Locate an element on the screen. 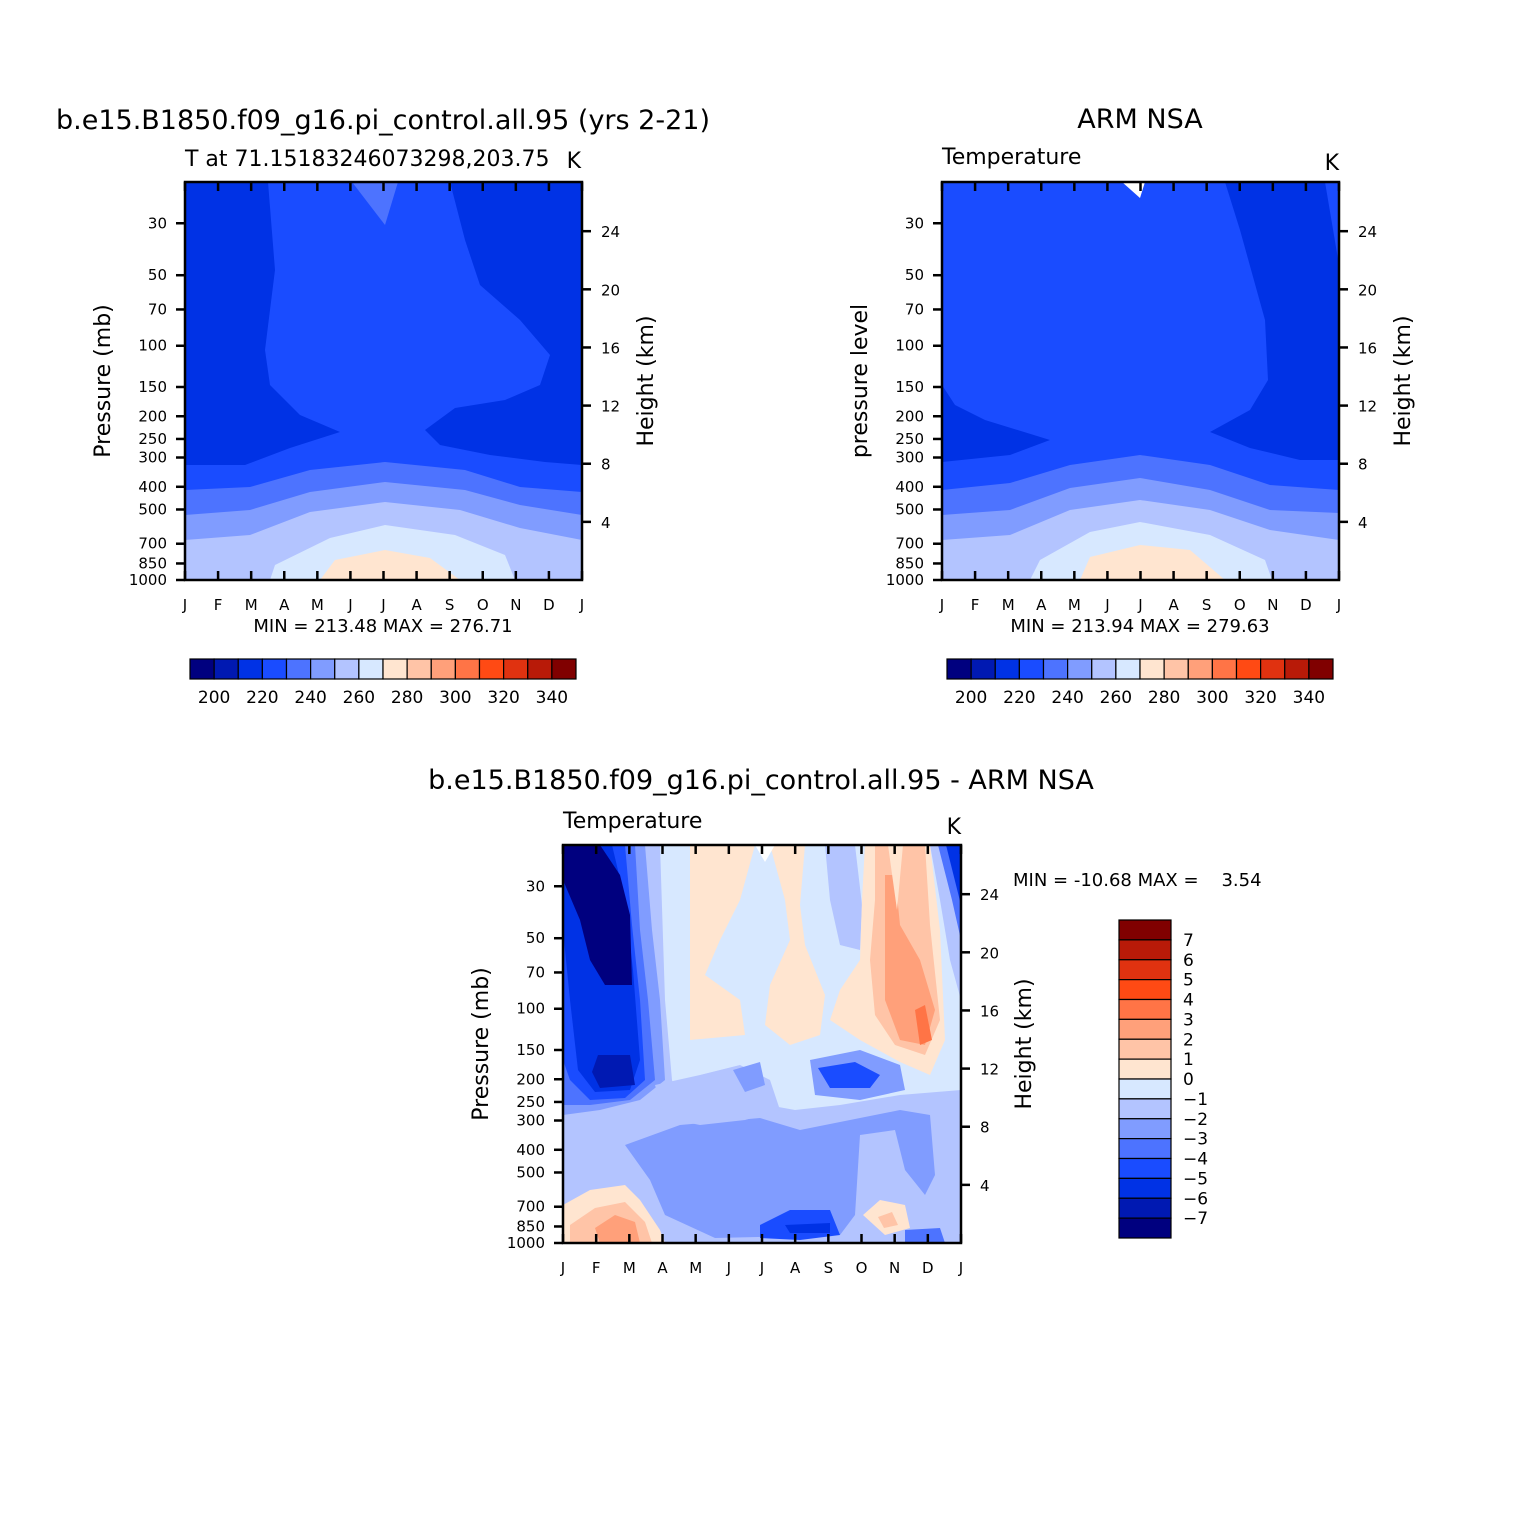 The height and width of the screenshot is (1524, 1524). panel1-y-axis-right: 24 20 16 12 8 4 is located at coordinates (601, 377).